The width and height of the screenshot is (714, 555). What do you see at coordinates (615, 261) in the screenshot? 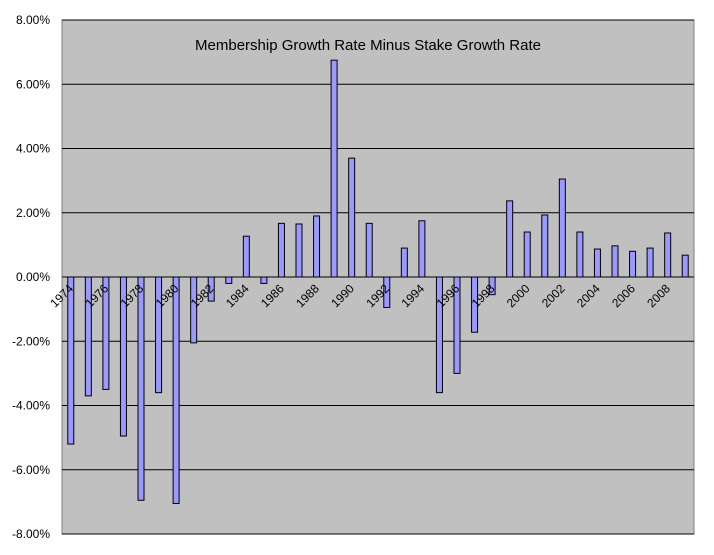
I see `bar-2005` at bounding box center [615, 261].